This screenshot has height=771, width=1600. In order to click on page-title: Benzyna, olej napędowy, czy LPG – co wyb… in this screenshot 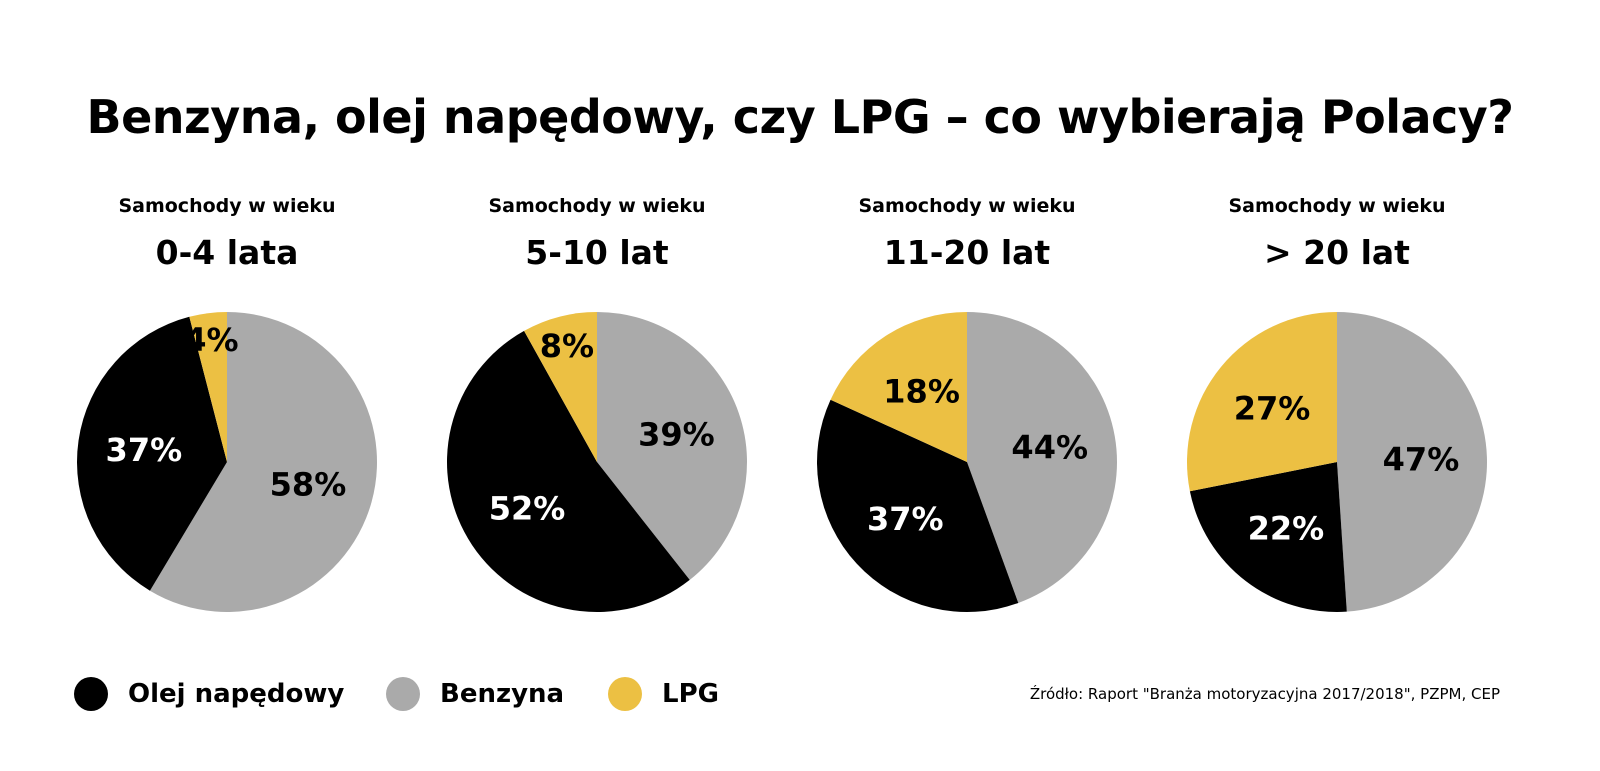, I will do `click(800, 117)`.